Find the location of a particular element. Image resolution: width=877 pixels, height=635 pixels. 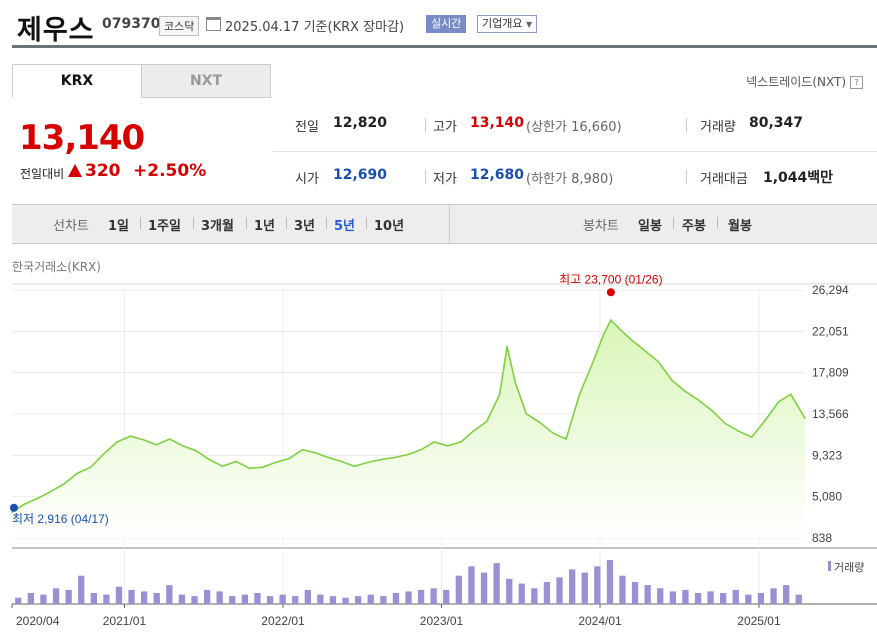

candle-chart-label: 봉차트 is located at coordinates (601, 226).